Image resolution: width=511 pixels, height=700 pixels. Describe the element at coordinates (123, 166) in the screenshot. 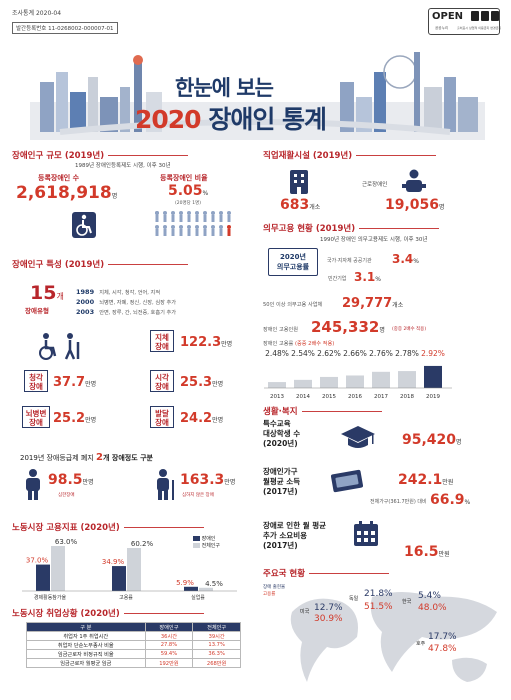

I see `population-subtitle: 1989년 장애인등록제도 시행, 이후 30년` at that location.